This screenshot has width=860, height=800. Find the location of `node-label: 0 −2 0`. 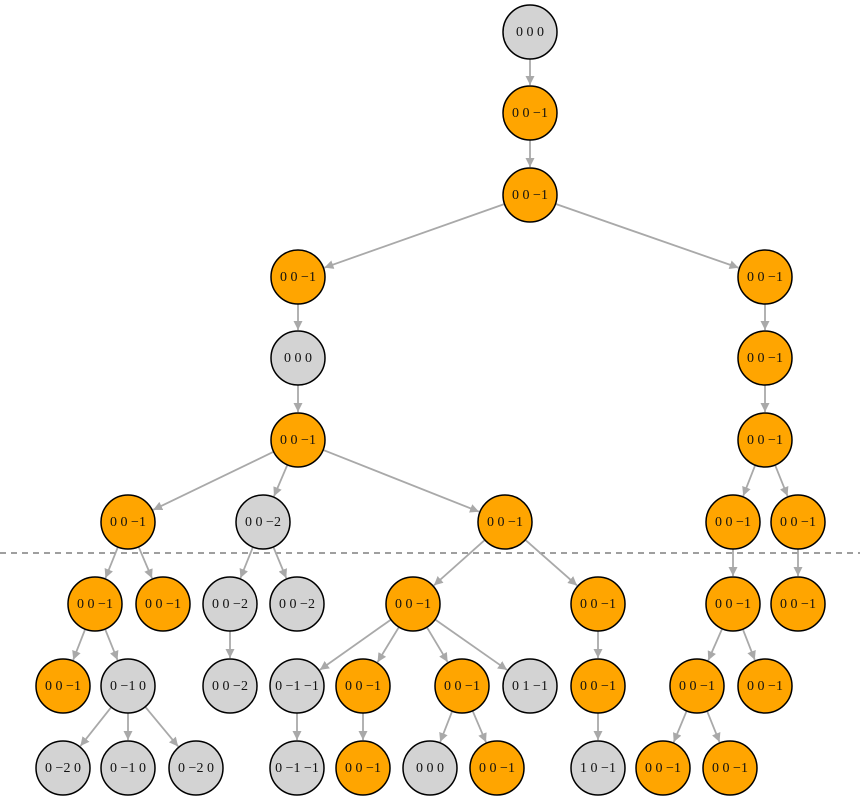

node-label: 0 −2 0 is located at coordinates (63, 768).